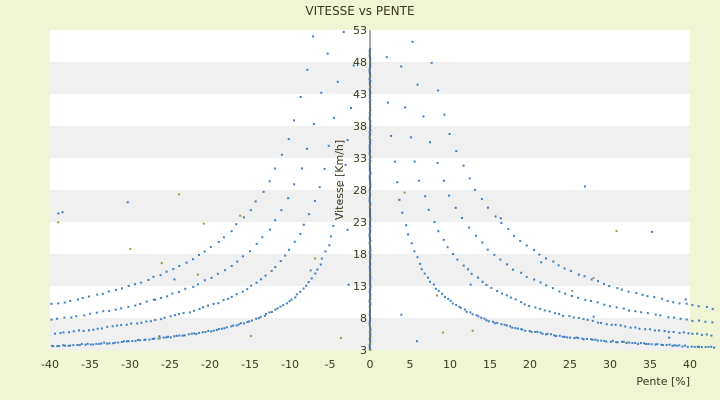  I want to click on x-tick-label: 10, so click(450, 364).